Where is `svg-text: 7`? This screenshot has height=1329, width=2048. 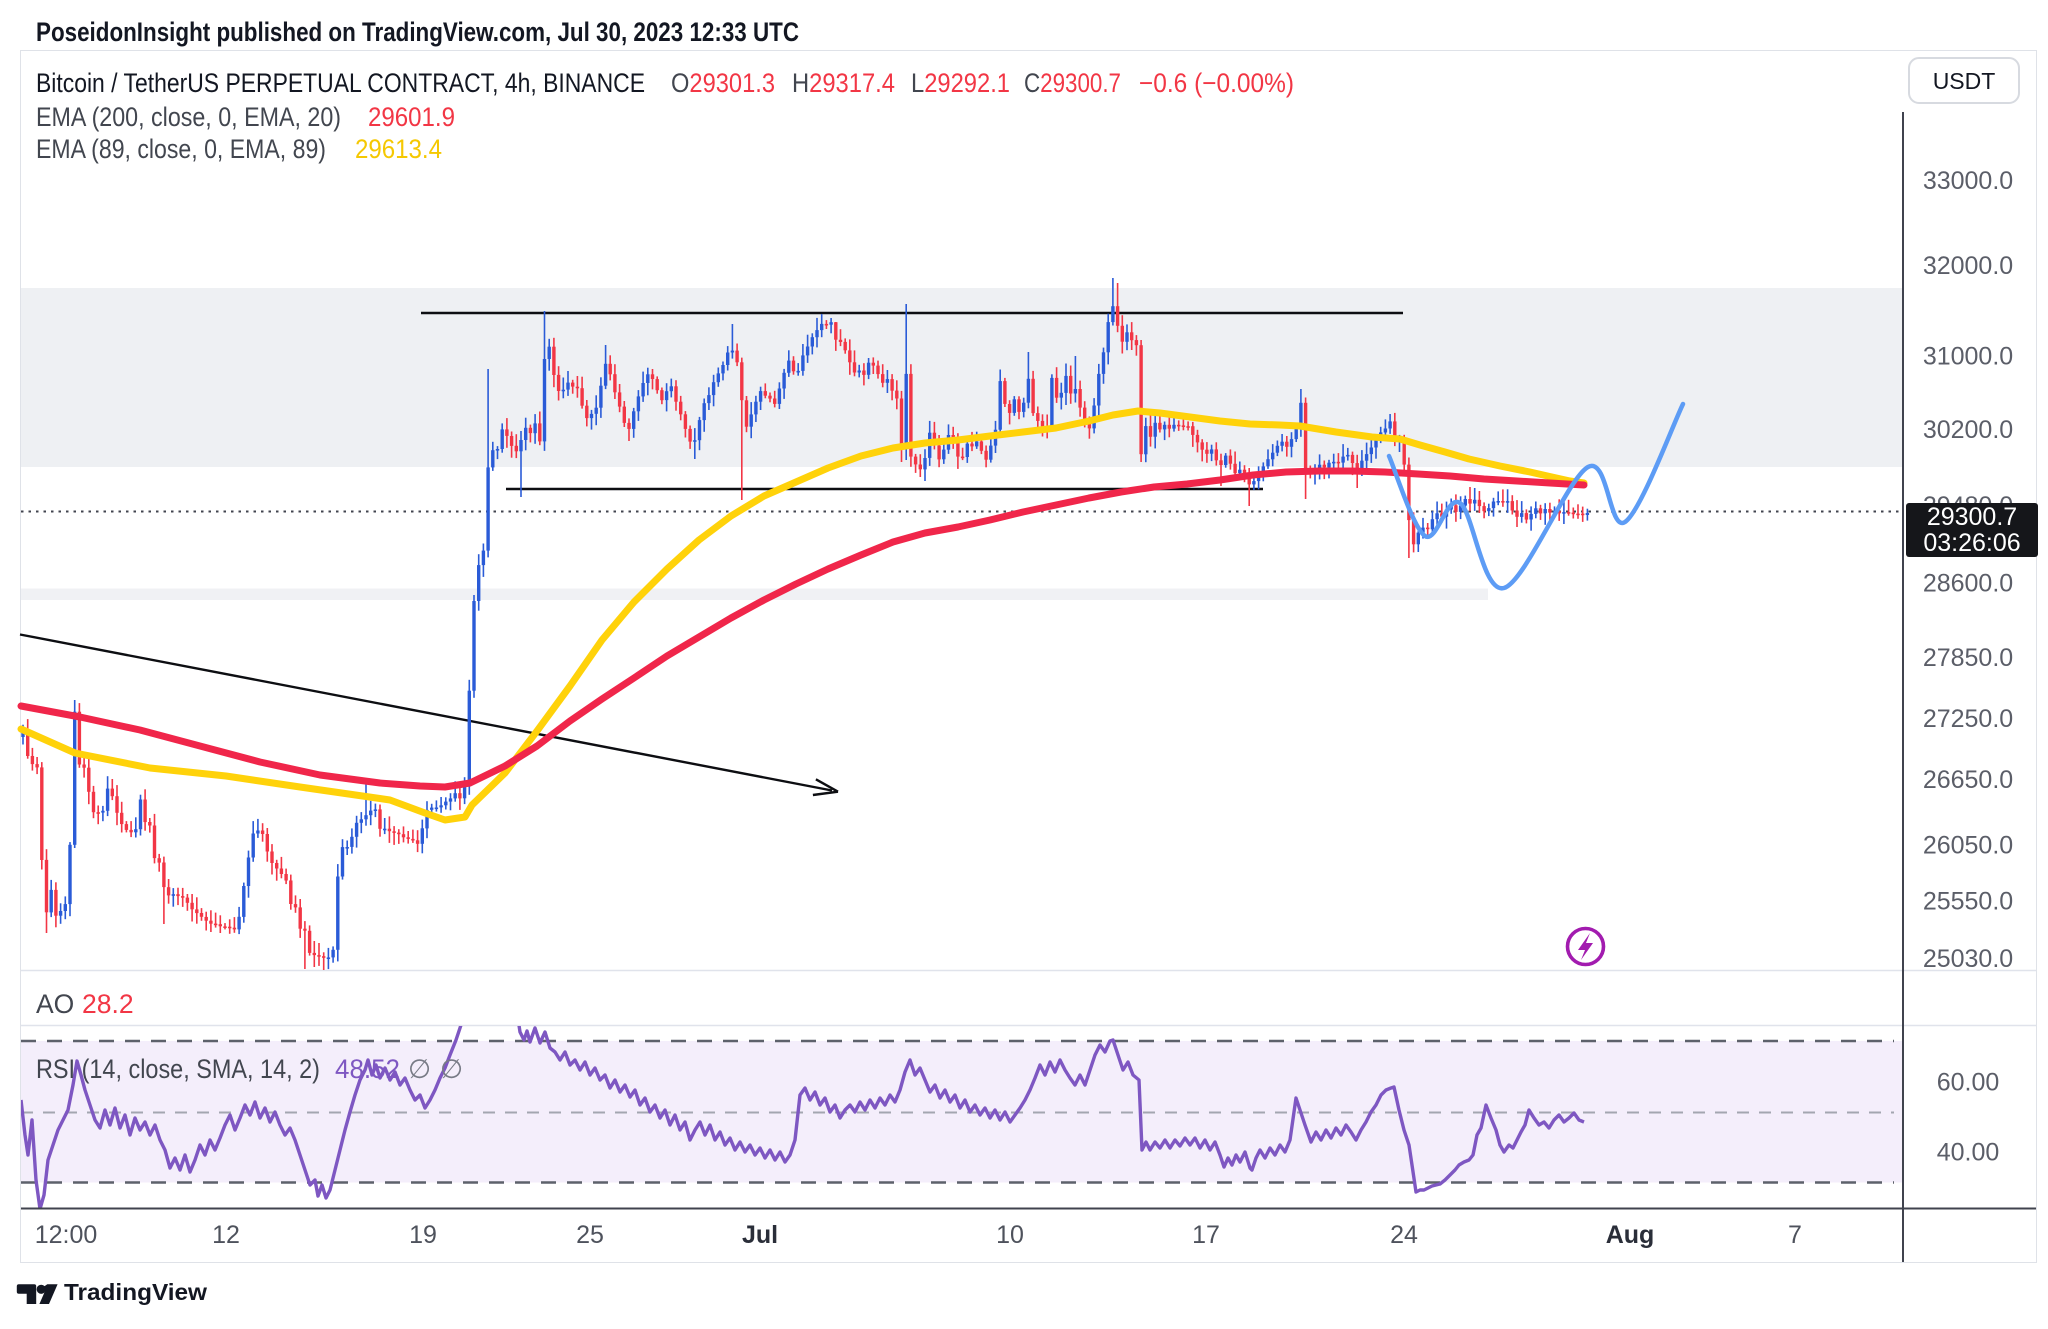 svg-text: 7 is located at coordinates (1795, 1235).